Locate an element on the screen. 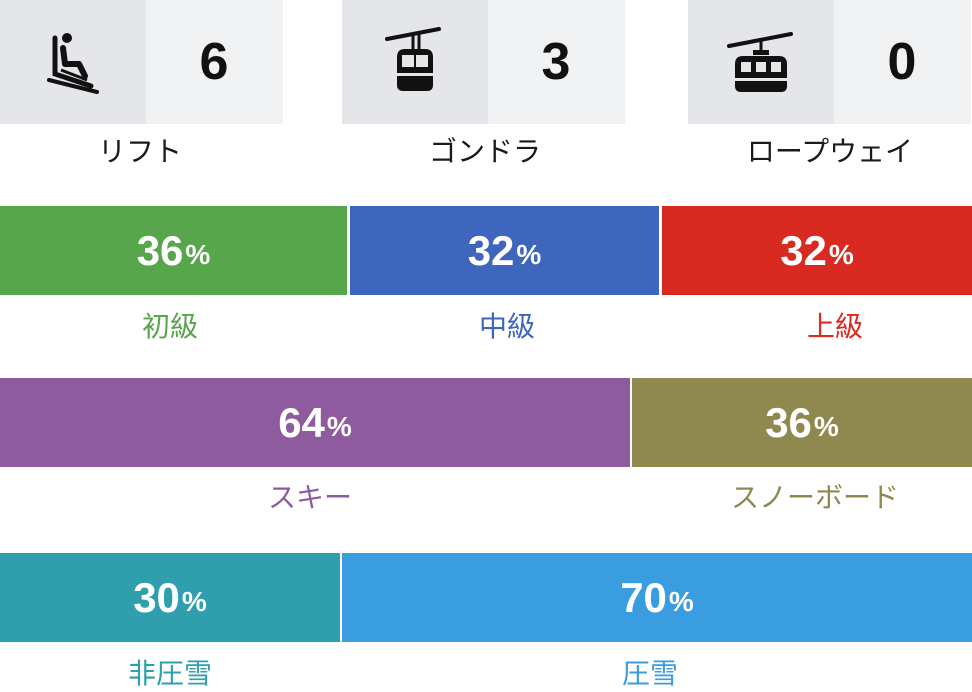 Image resolution: width=972 pixels, height=692 pixels. bar-groomed-value: 70 is located at coordinates (643, 597).